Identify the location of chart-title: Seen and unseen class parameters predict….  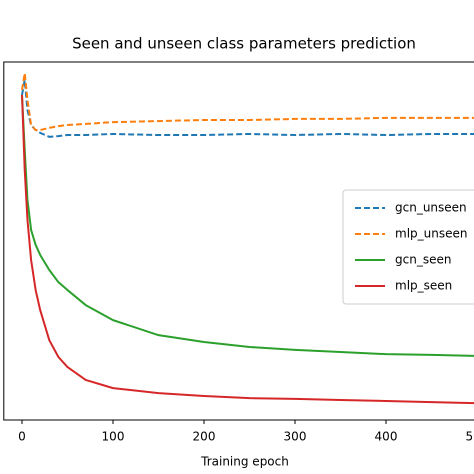
(244, 44).